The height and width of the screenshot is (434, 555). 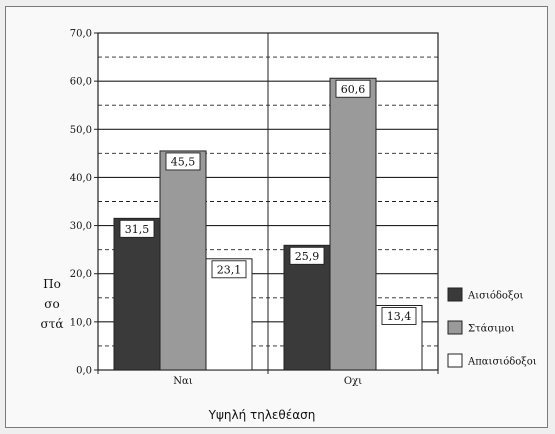 What do you see at coordinates (81, 34) in the screenshot?
I see `y-tick-label: 70,0` at bounding box center [81, 34].